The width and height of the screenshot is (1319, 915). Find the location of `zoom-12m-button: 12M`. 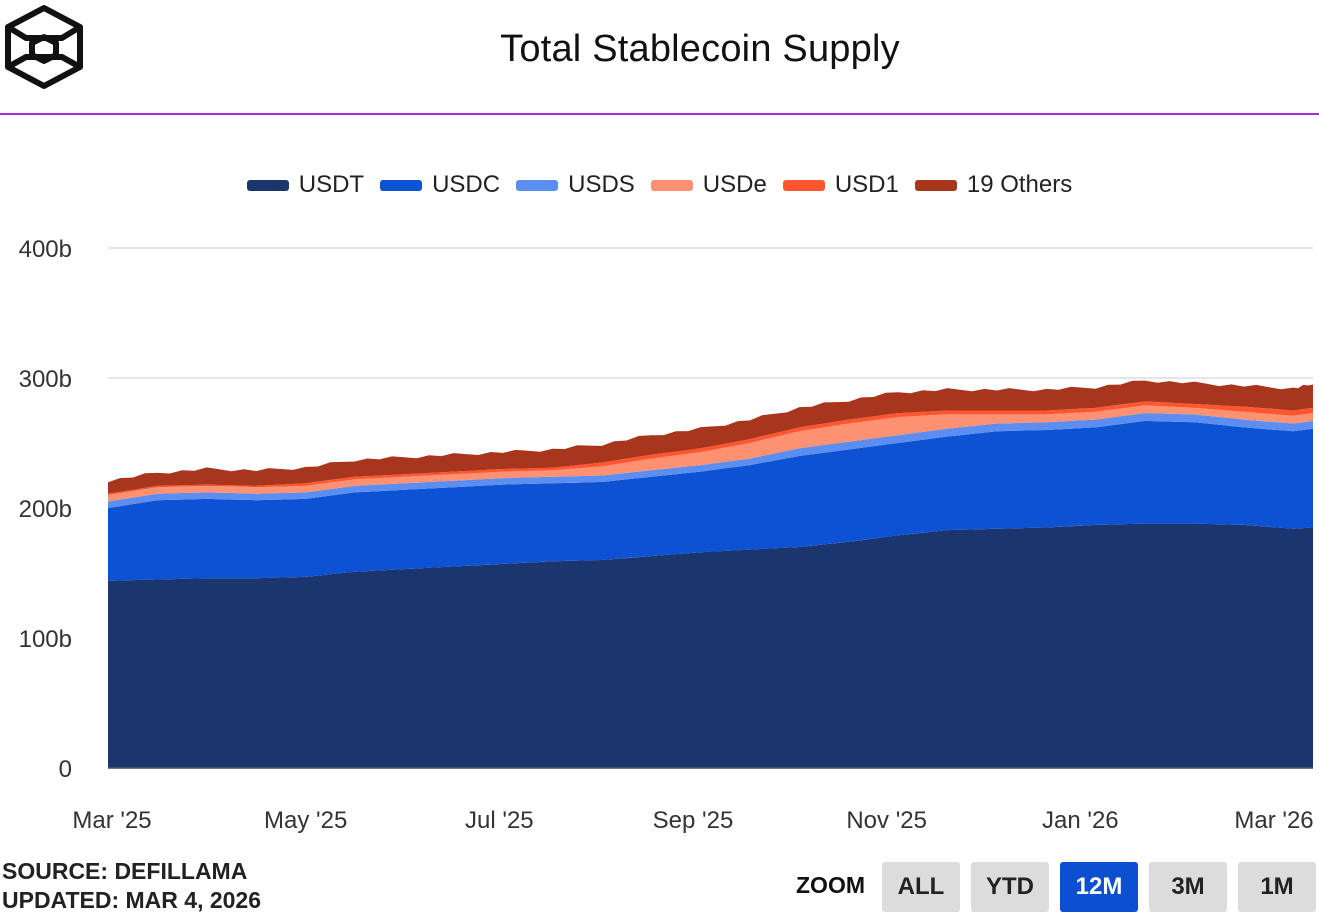

zoom-12m-button: 12M is located at coordinates (1099, 887).